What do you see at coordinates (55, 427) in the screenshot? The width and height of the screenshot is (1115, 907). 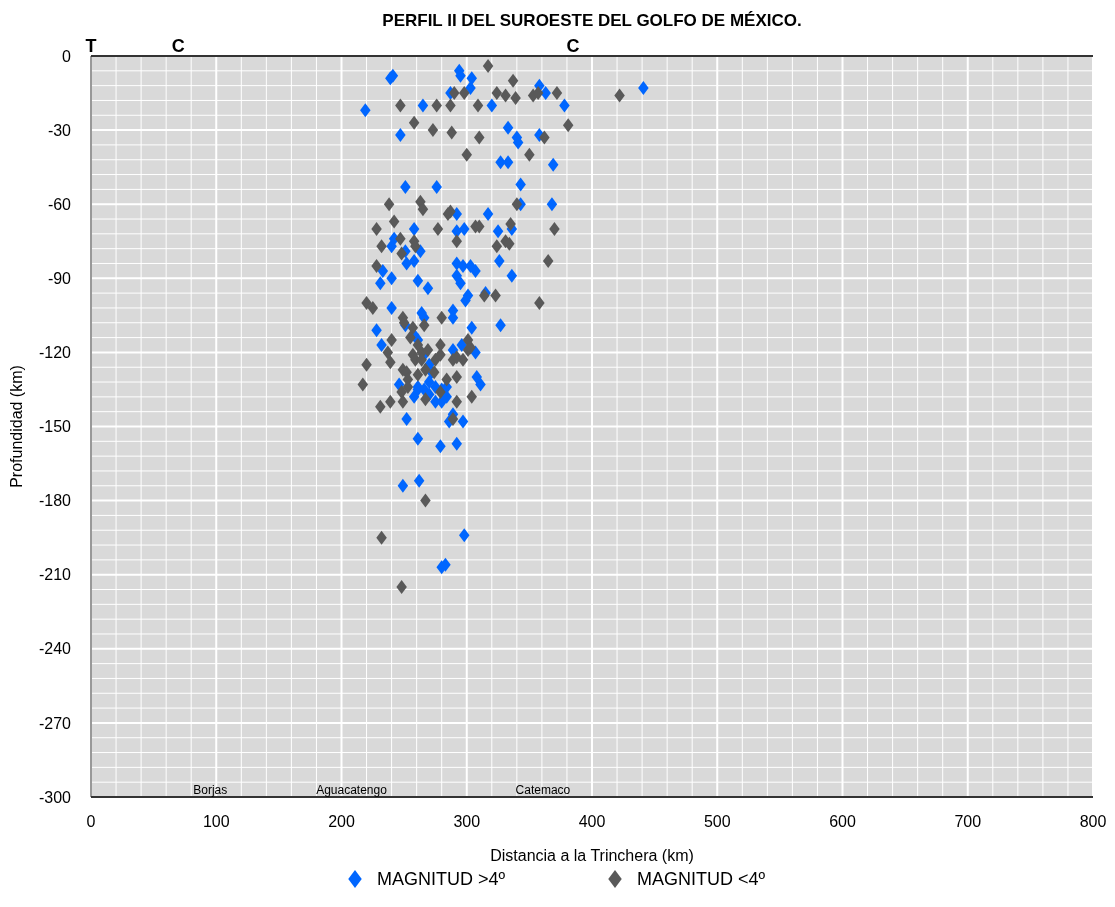 I see `y-tick-label: -150` at bounding box center [55, 427].